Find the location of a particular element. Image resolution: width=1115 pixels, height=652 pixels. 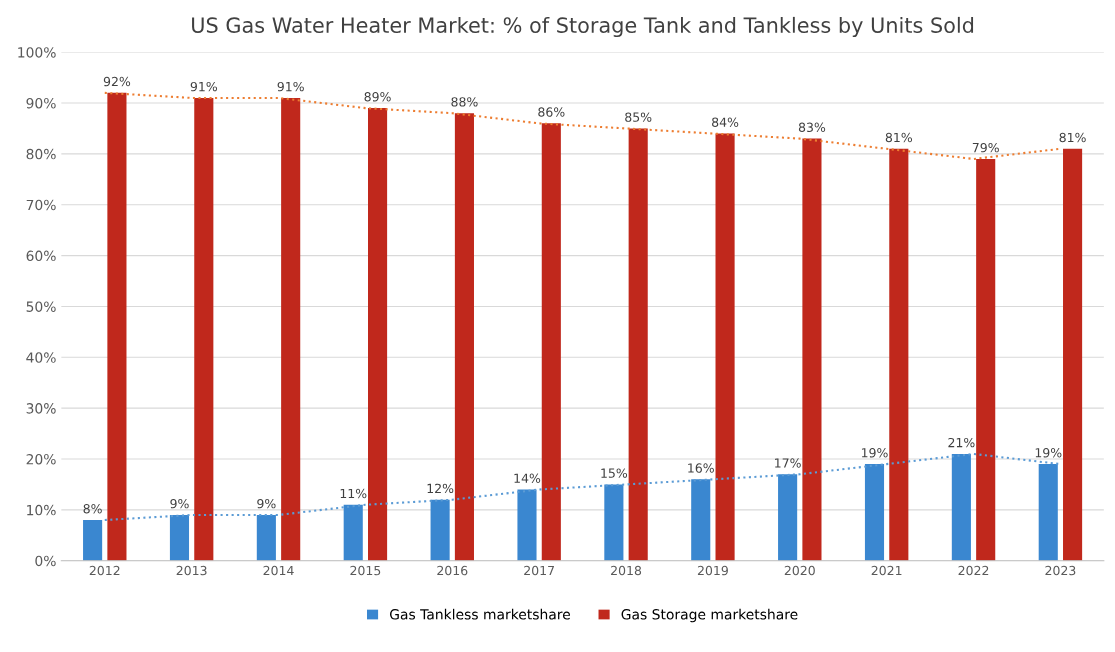

data-label: 85% is located at coordinates (638, 117).